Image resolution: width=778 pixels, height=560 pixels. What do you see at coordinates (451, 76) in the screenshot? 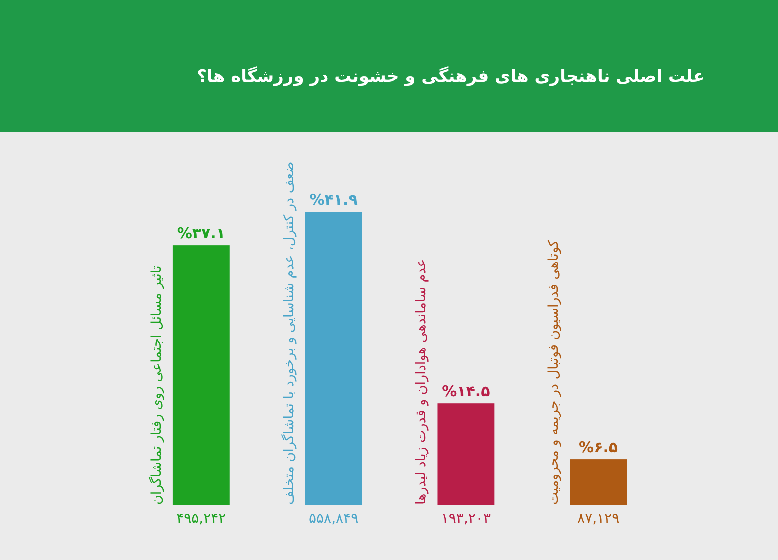
I see `chart-title: علت اصلی ناهنجاری های فرهنگی و خشونت در ورزشگاه ها؟` at bounding box center [451, 76].